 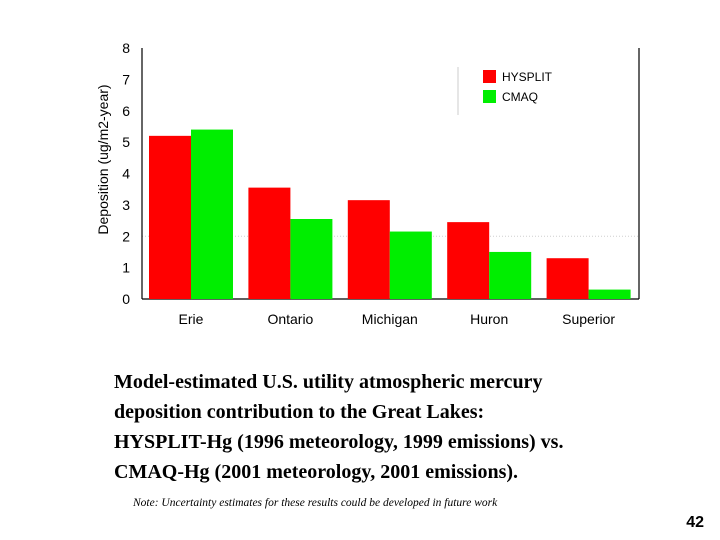 I want to click on x-tick-label: Ontario, so click(x=290, y=319).